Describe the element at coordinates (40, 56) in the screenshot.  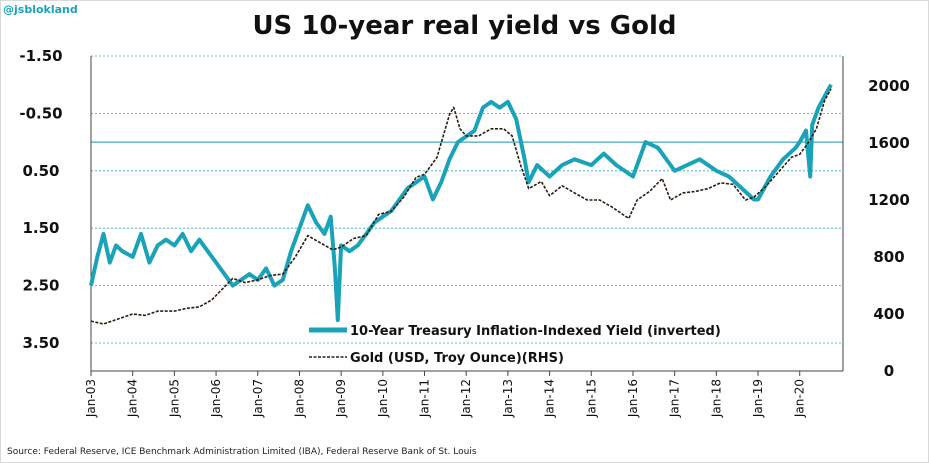
I see `left-tick-label: -1.50` at that location.